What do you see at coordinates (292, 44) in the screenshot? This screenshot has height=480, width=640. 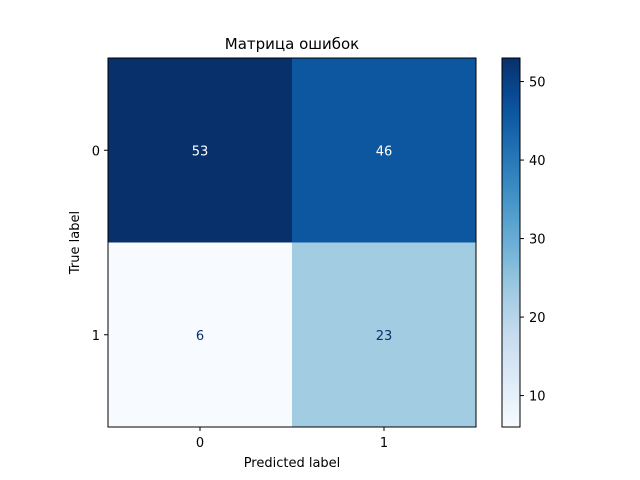 I see `chart-title: Матрица ошибок` at bounding box center [292, 44].